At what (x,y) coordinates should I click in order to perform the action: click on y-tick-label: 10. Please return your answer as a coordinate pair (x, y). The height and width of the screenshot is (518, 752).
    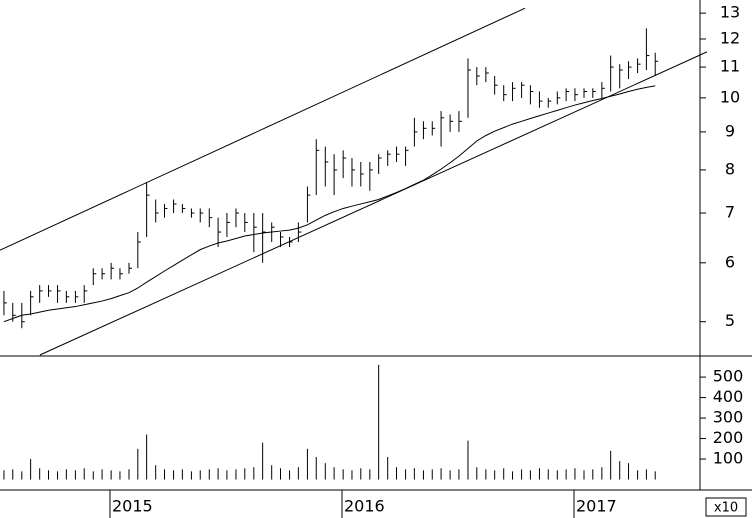
    Looking at the image, I should click on (730, 96).